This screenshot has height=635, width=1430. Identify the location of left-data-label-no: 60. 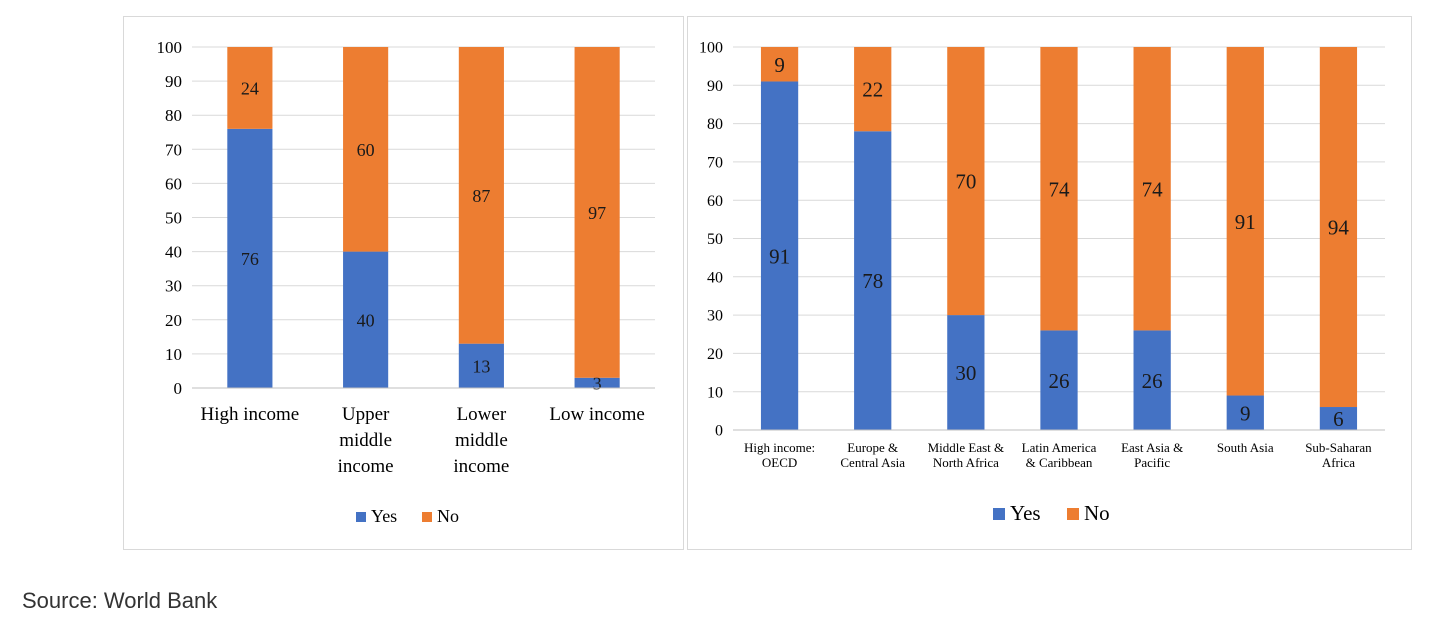
(366, 150).